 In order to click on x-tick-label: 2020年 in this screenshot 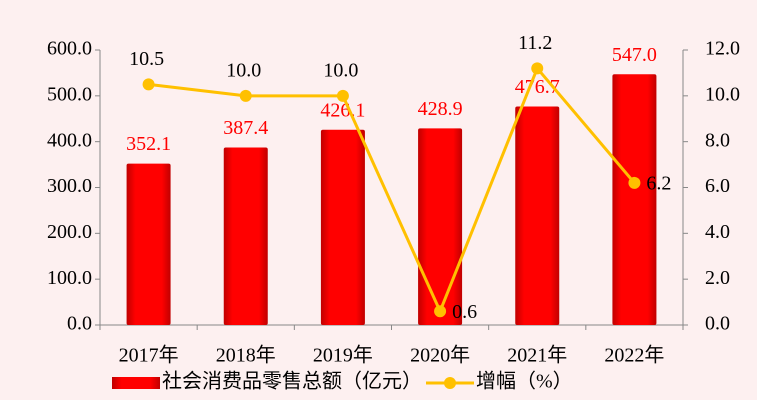, I will do `click(440, 355)`.